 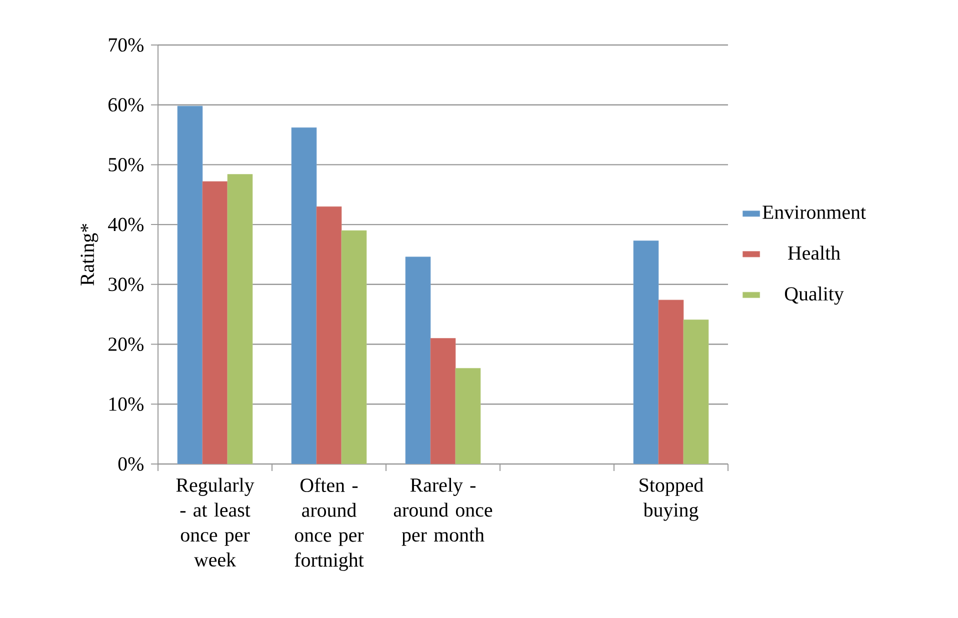 I want to click on y-tick-label: 10%, so click(x=126, y=404).